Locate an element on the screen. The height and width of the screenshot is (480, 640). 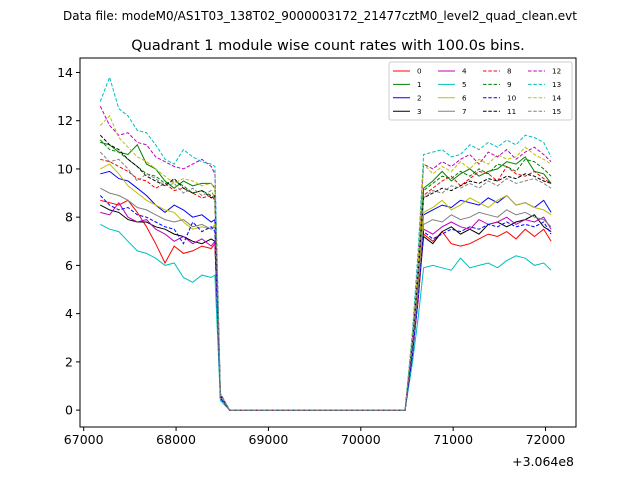
legend-label-7: 7 is located at coordinates (464, 111).